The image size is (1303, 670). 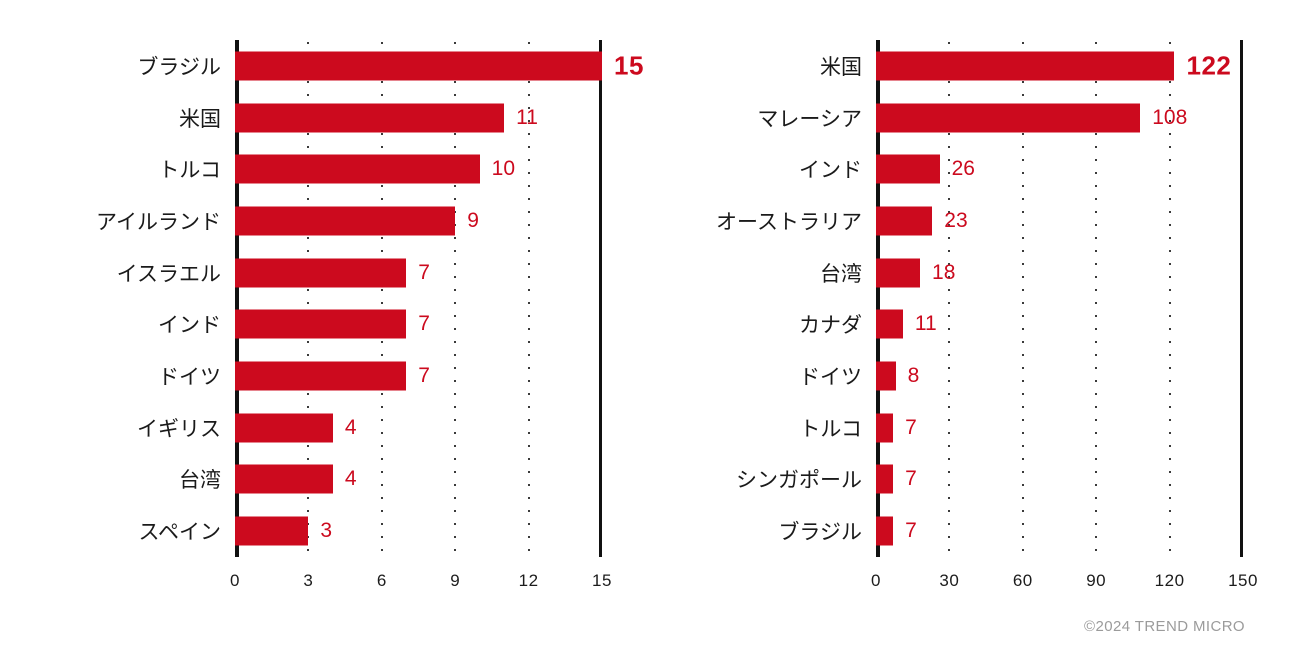 What do you see at coordinates (1022, 580) in the screenshot?
I see `x-tick-label: 60` at bounding box center [1022, 580].